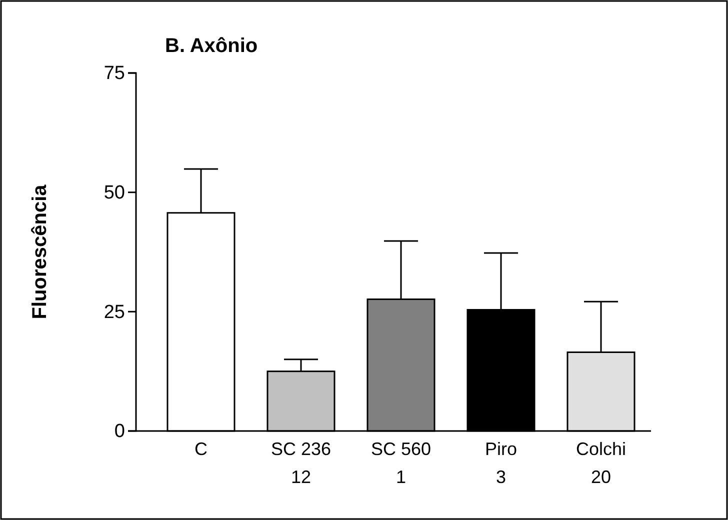 The image size is (728, 520). What do you see at coordinates (401, 463) in the screenshot?
I see `x-tick-label: SC 560 1` at bounding box center [401, 463].